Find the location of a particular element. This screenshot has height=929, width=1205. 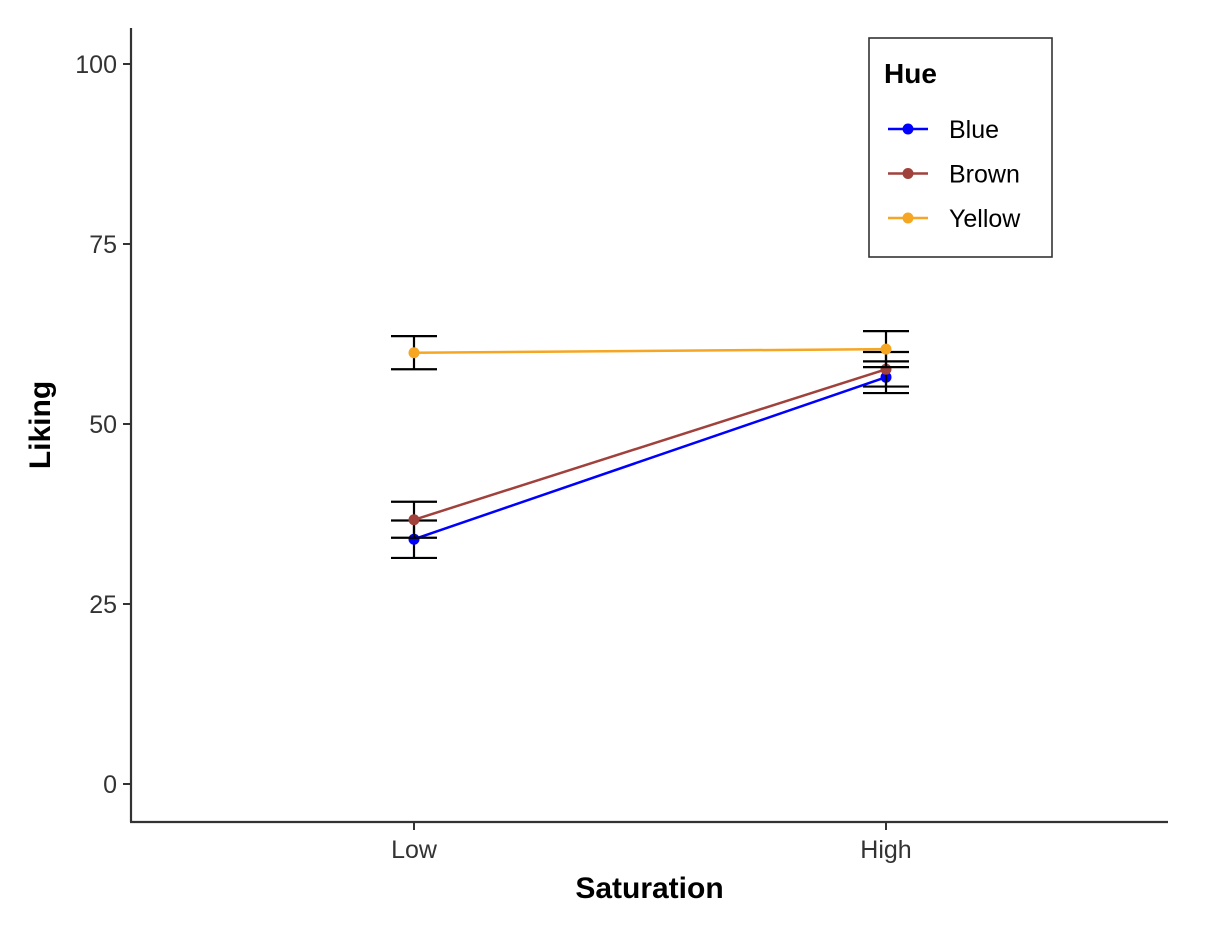

x-axis-title: Saturation is located at coordinates (649, 888).